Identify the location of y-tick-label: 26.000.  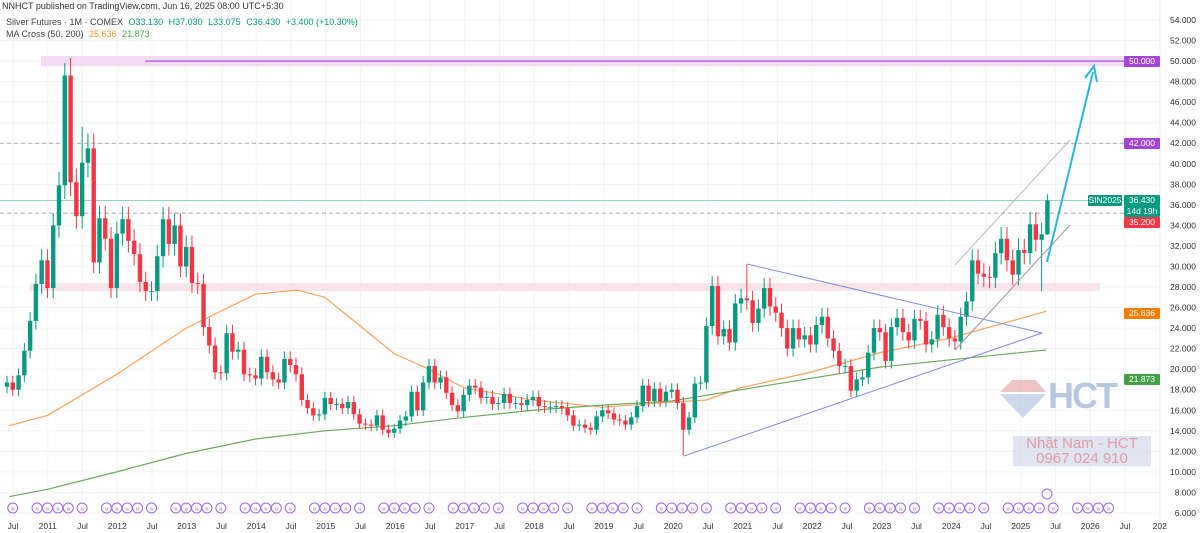
(1183, 308).